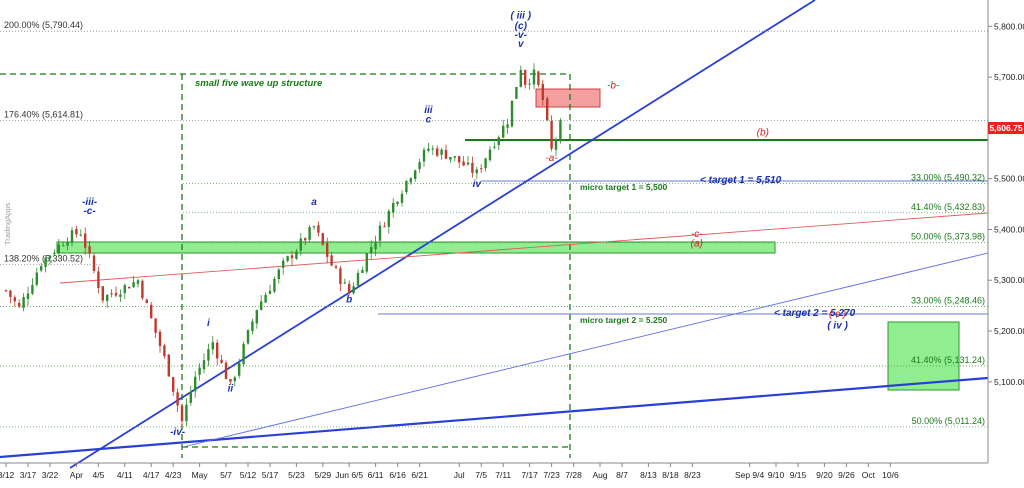 This screenshot has height=488, width=1024. I want to click on wave-label: (c), so click(521, 26).